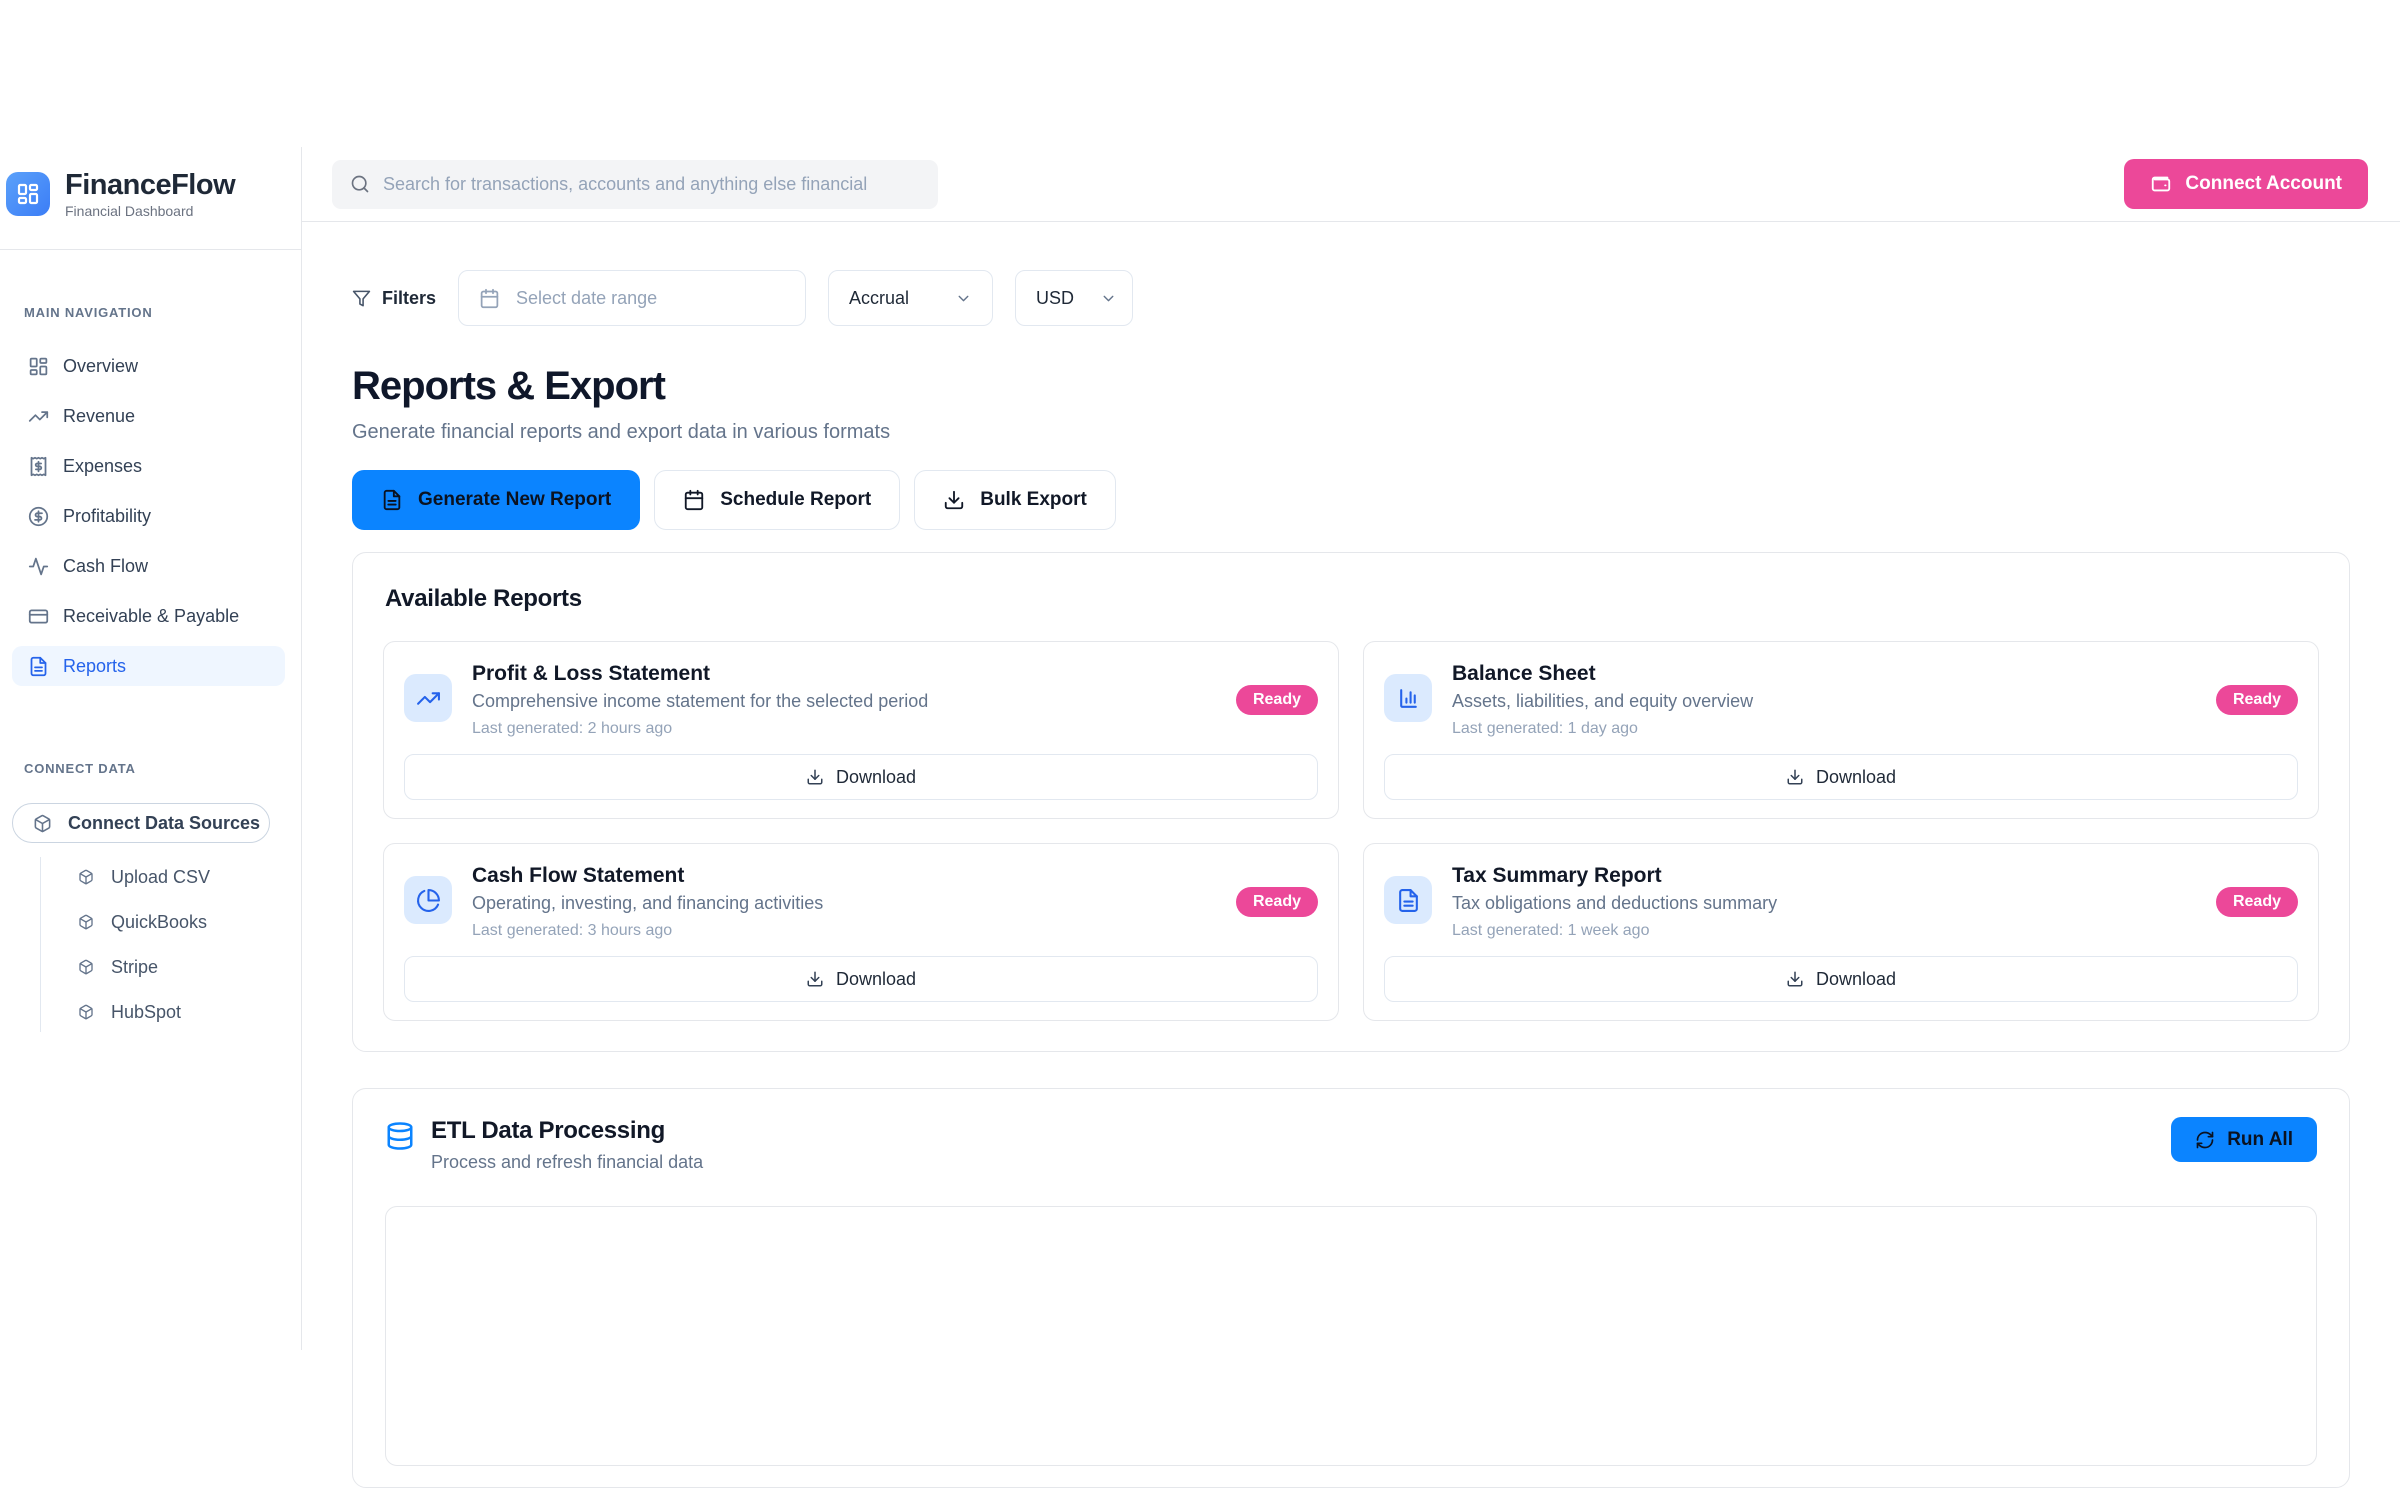  What do you see at coordinates (694, 500) in the screenshot?
I see `calendar-icon` at bounding box center [694, 500].